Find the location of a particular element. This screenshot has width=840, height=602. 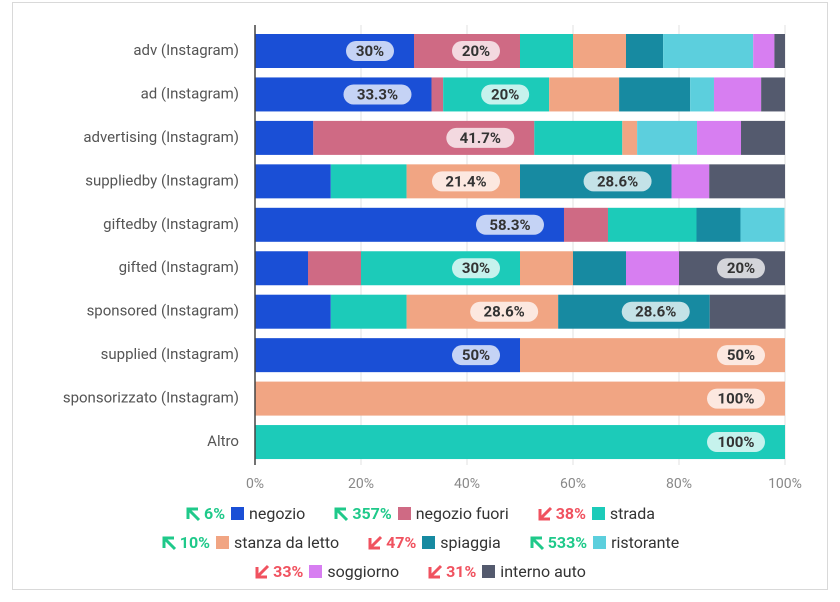

legend-item: 31% interno auto is located at coordinates (506, 571).